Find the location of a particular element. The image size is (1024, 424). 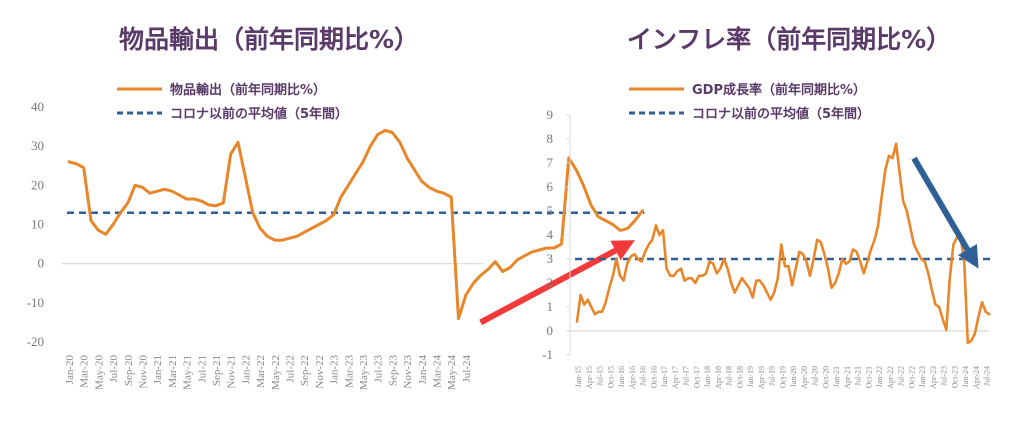

x-tick-label: Oct-22 is located at coordinates (911, 377).